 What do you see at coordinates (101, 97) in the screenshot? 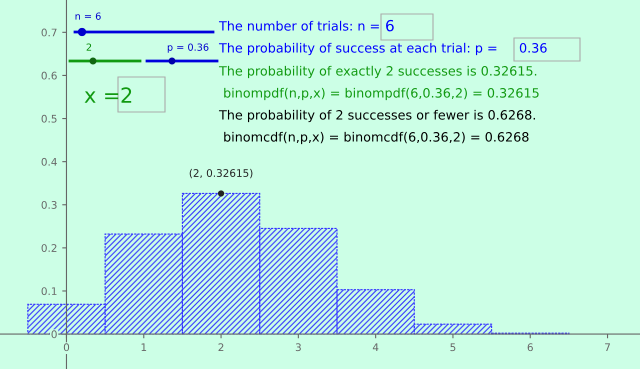
I see `annotation: x =` at bounding box center [101, 97].